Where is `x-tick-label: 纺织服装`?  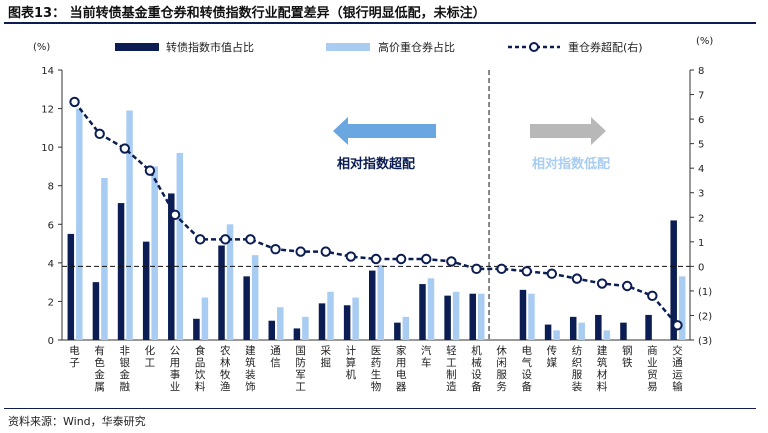
x-tick-label: 纺织服装 is located at coordinates (577, 368).